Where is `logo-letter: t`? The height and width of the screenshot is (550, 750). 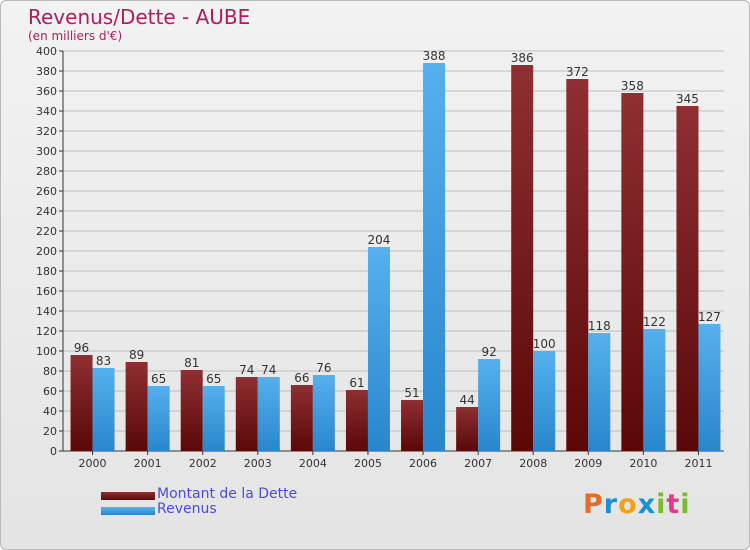
logo-letter: t is located at coordinates (673, 504).